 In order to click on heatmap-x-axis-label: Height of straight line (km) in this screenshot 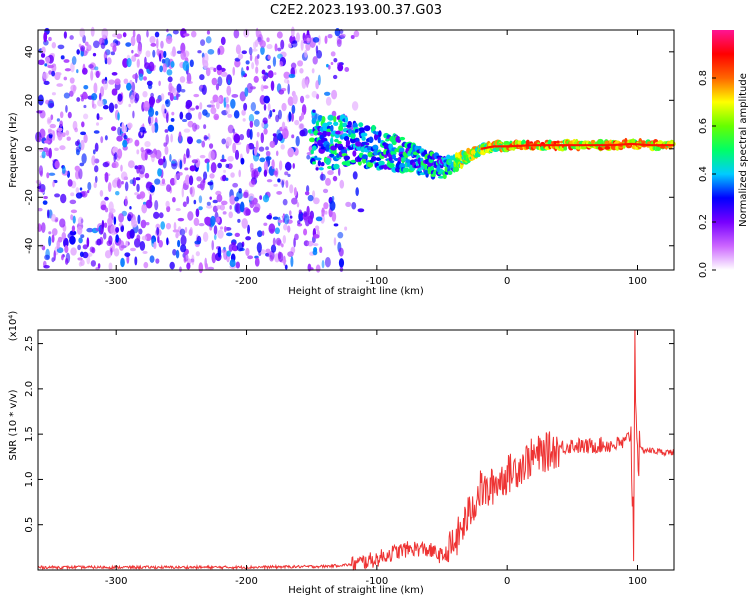, I will do `click(356, 291)`.